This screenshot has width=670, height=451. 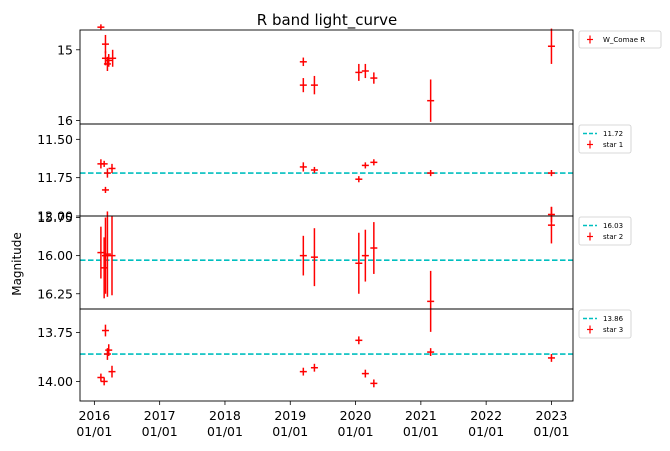 What do you see at coordinates (486, 423) in the screenshot?
I see `x-tick-label: 2022 01/01` at bounding box center [486, 423].